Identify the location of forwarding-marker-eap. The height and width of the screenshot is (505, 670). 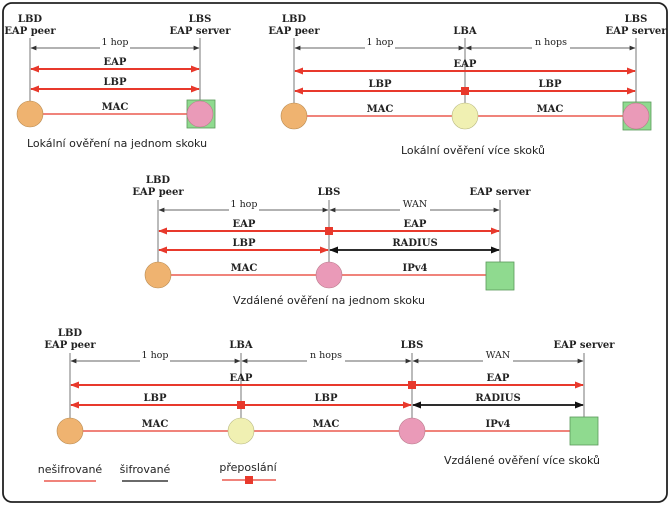
(412, 385).